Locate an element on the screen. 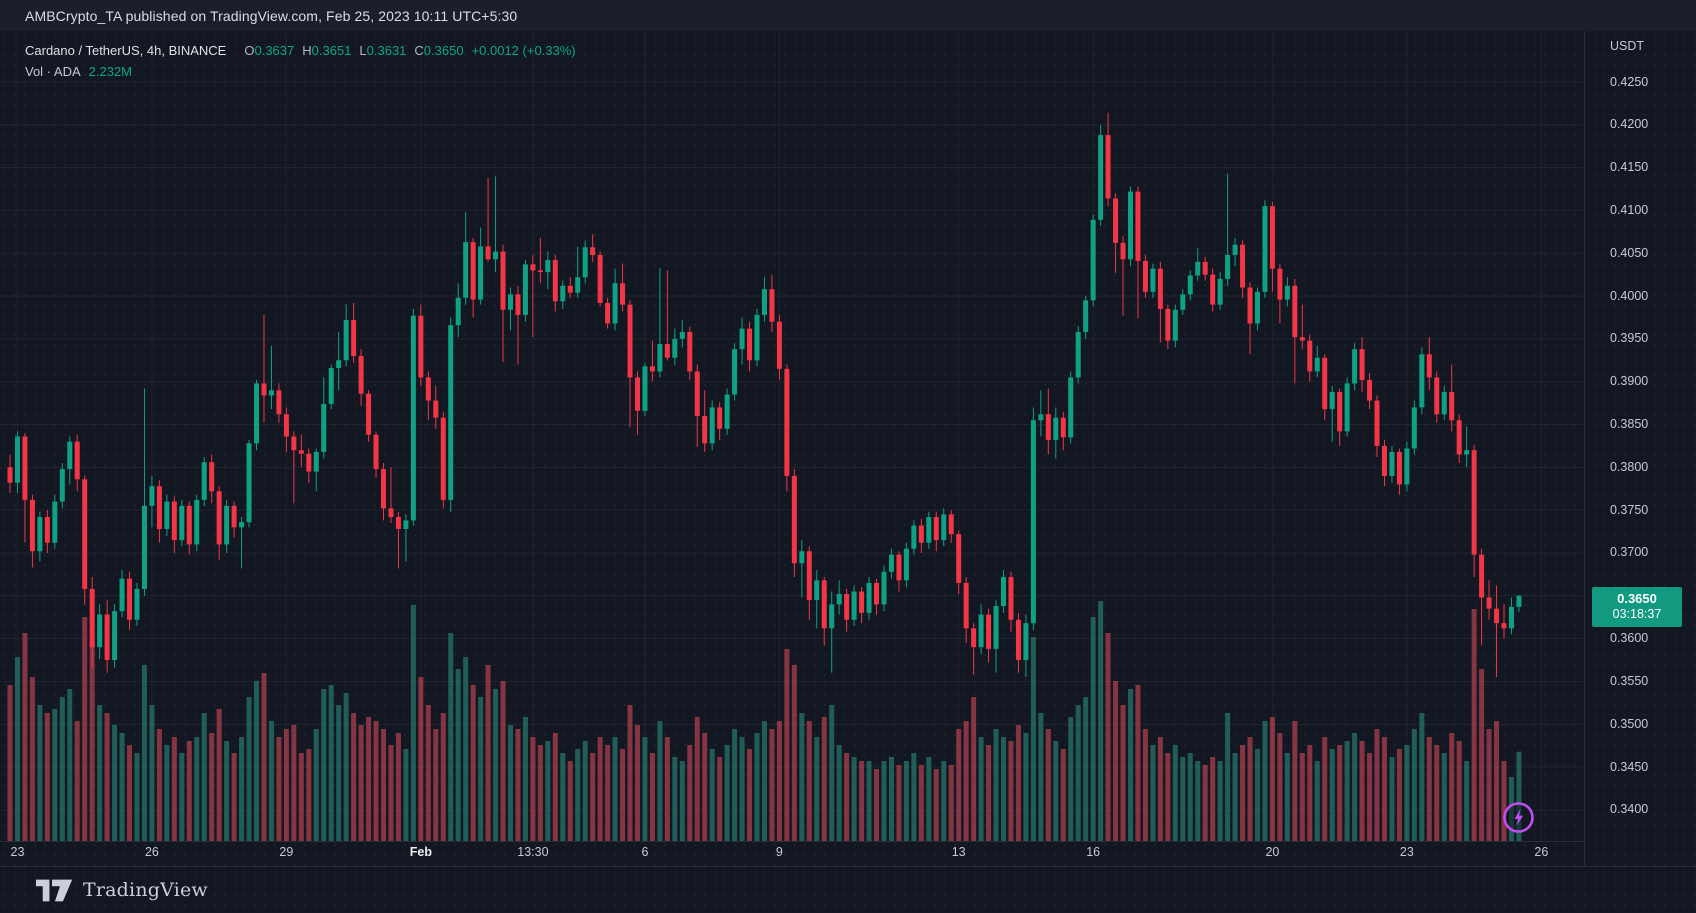 The image size is (1696, 913). bar-countdown: 03:18:37 is located at coordinates (1637, 614).